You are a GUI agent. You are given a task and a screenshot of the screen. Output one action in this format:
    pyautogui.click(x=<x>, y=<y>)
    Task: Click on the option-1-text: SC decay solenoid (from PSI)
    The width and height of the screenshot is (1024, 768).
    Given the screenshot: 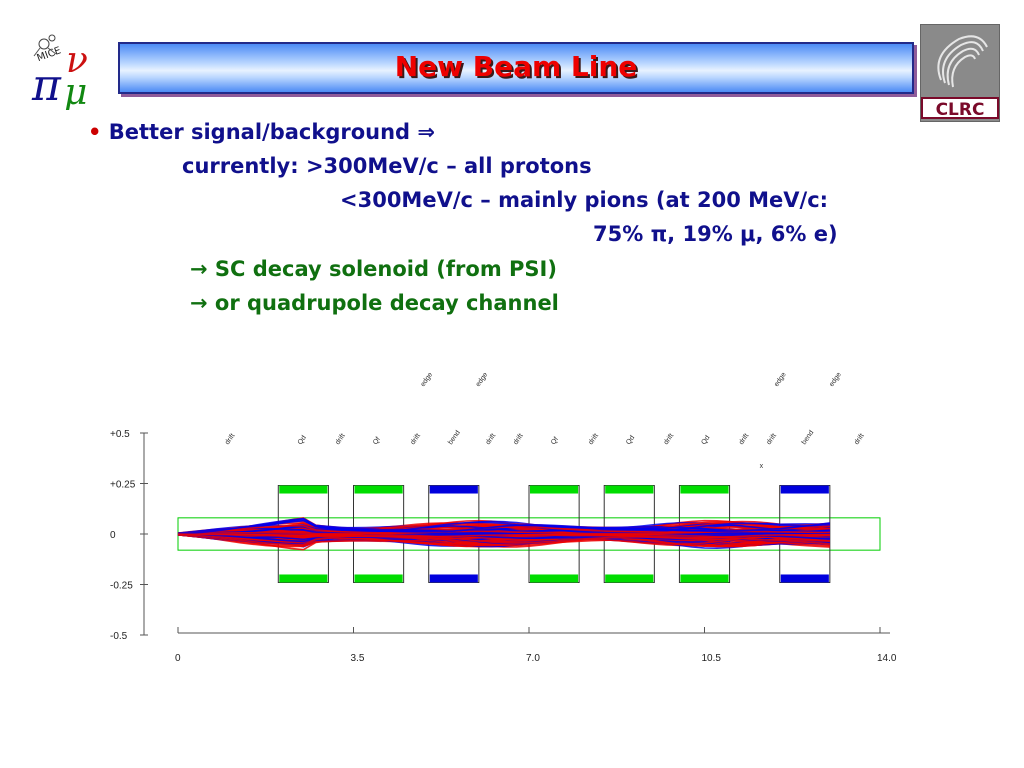 What is the action you would take?
    pyautogui.click(x=385, y=269)
    